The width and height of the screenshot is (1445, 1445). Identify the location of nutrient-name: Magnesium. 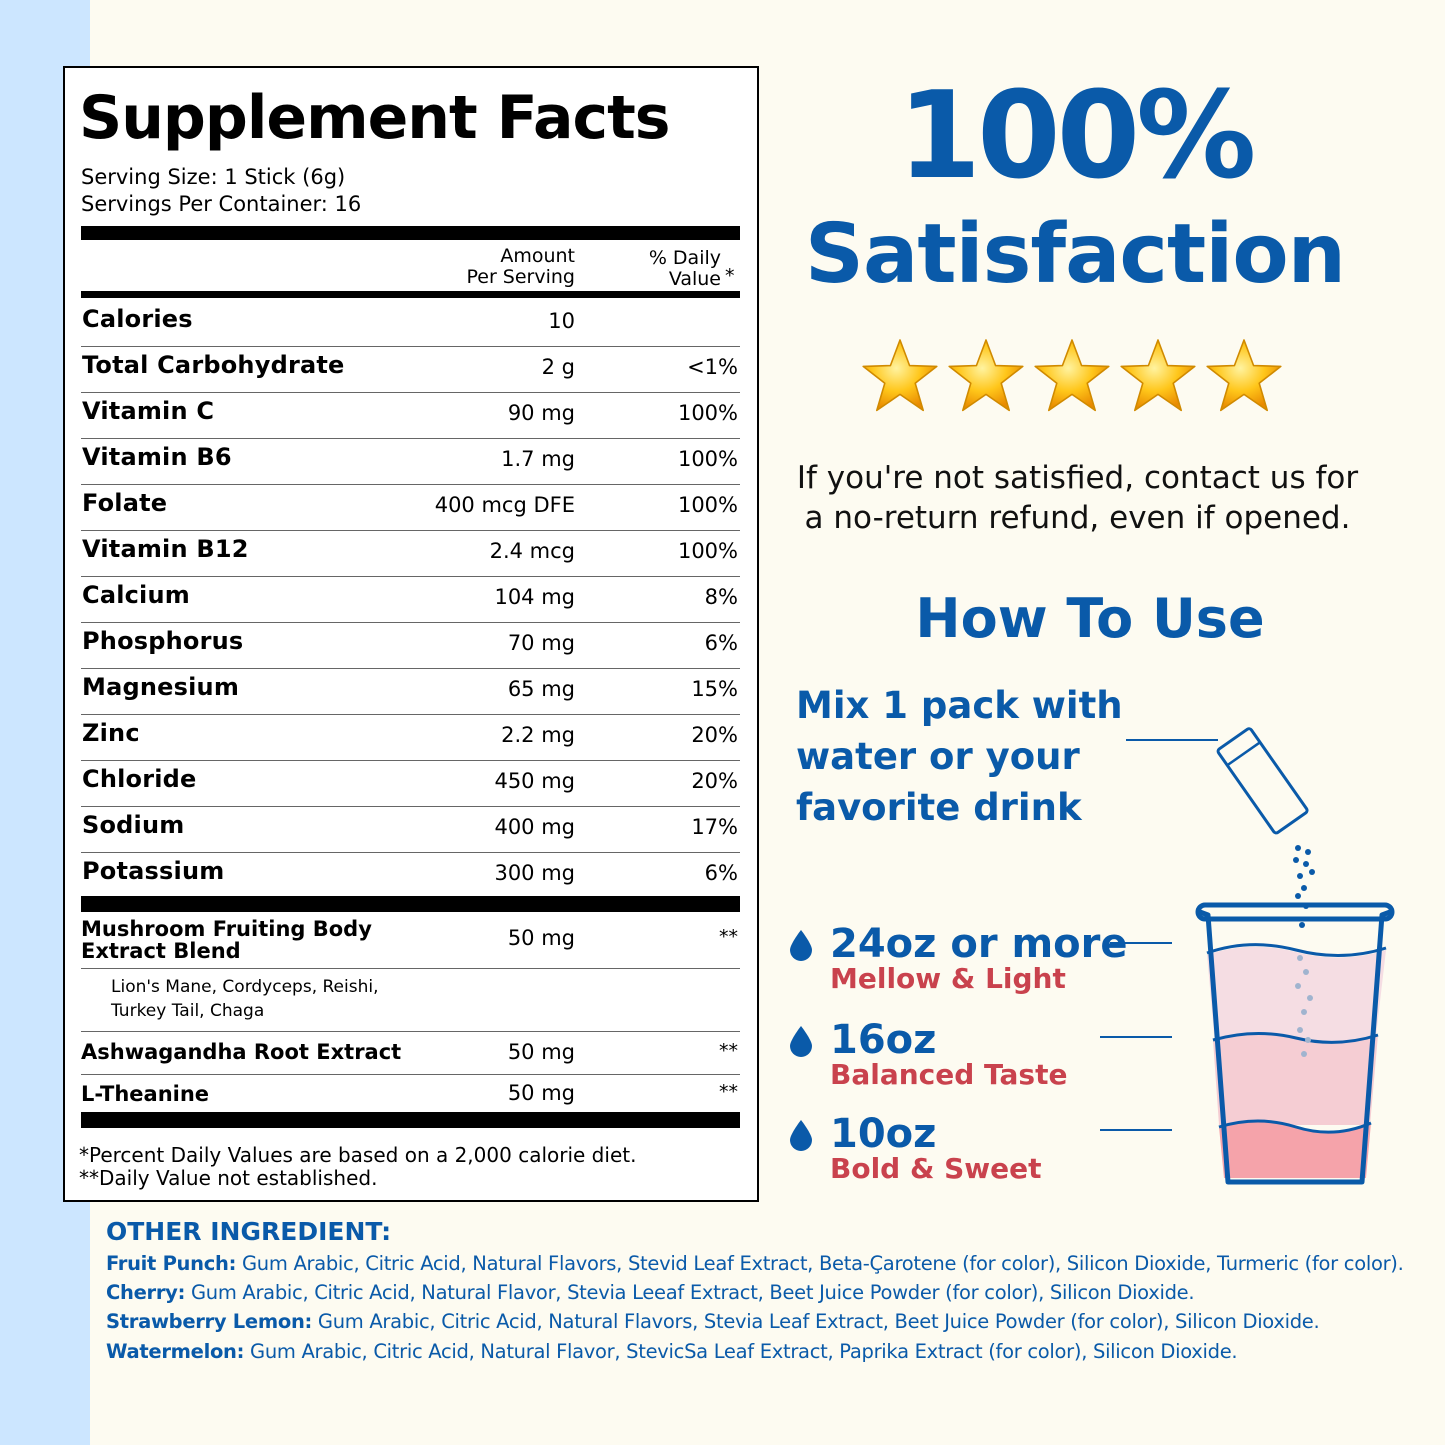
(161, 687).